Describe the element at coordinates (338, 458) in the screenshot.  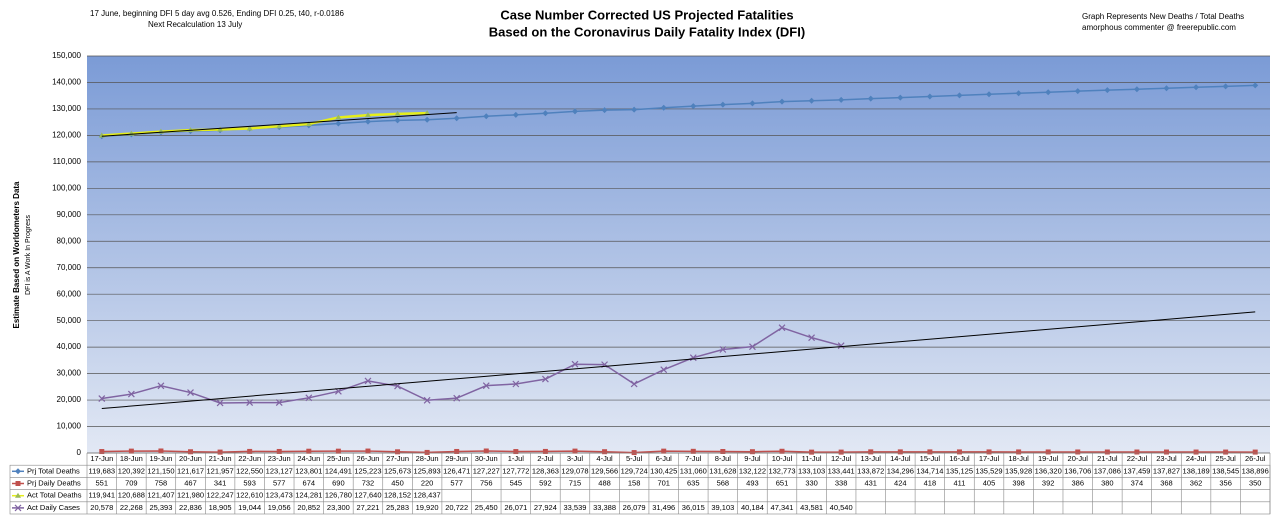
I see `x-tick-label: 25-Jun` at that location.